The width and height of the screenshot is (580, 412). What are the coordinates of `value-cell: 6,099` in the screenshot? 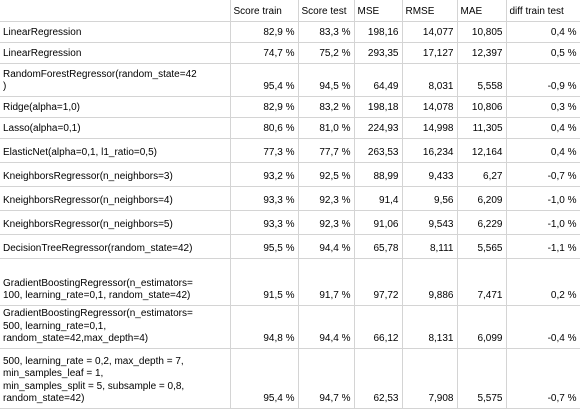 It's located at (482, 327).